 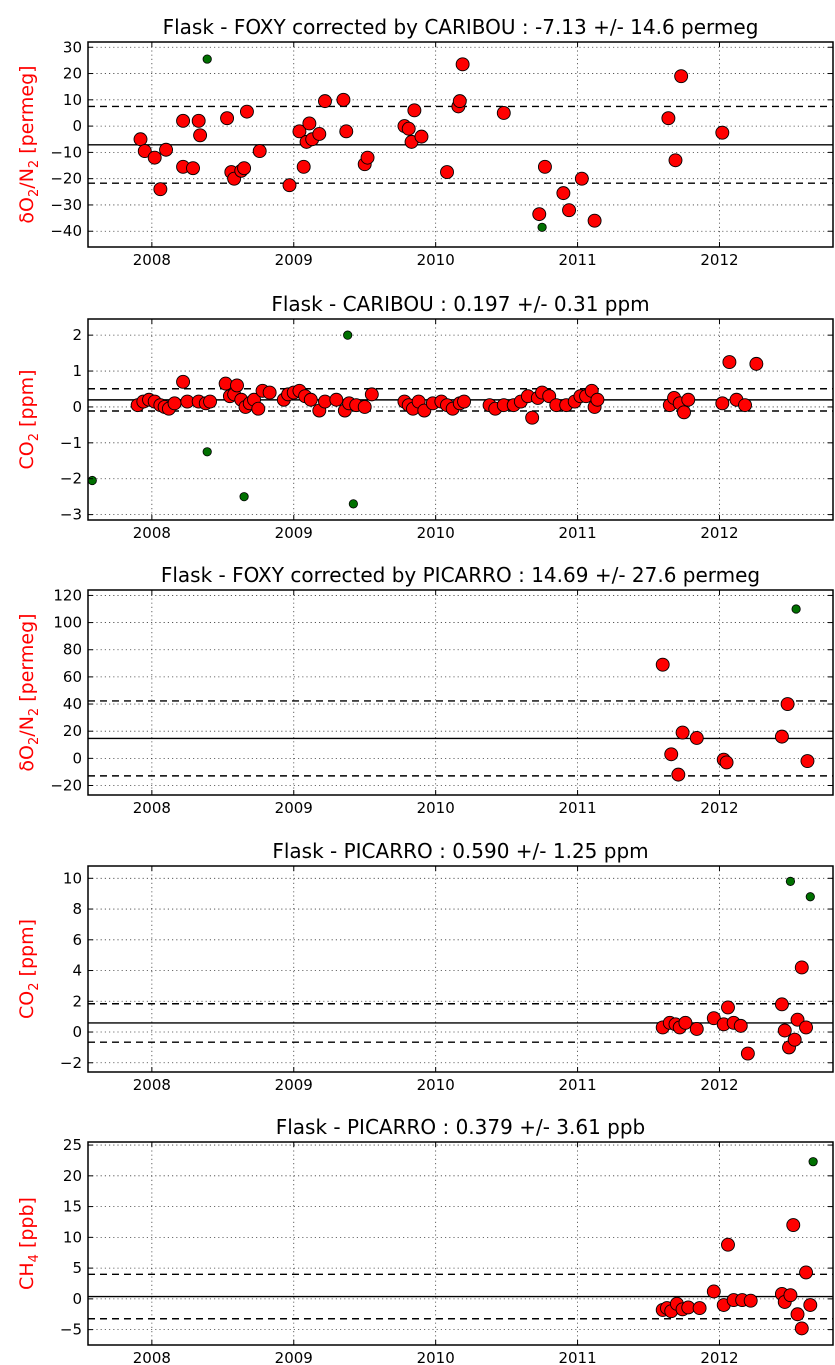 What do you see at coordinates (72, 1145) in the screenshot?
I see `y-tick-label: 25` at bounding box center [72, 1145].